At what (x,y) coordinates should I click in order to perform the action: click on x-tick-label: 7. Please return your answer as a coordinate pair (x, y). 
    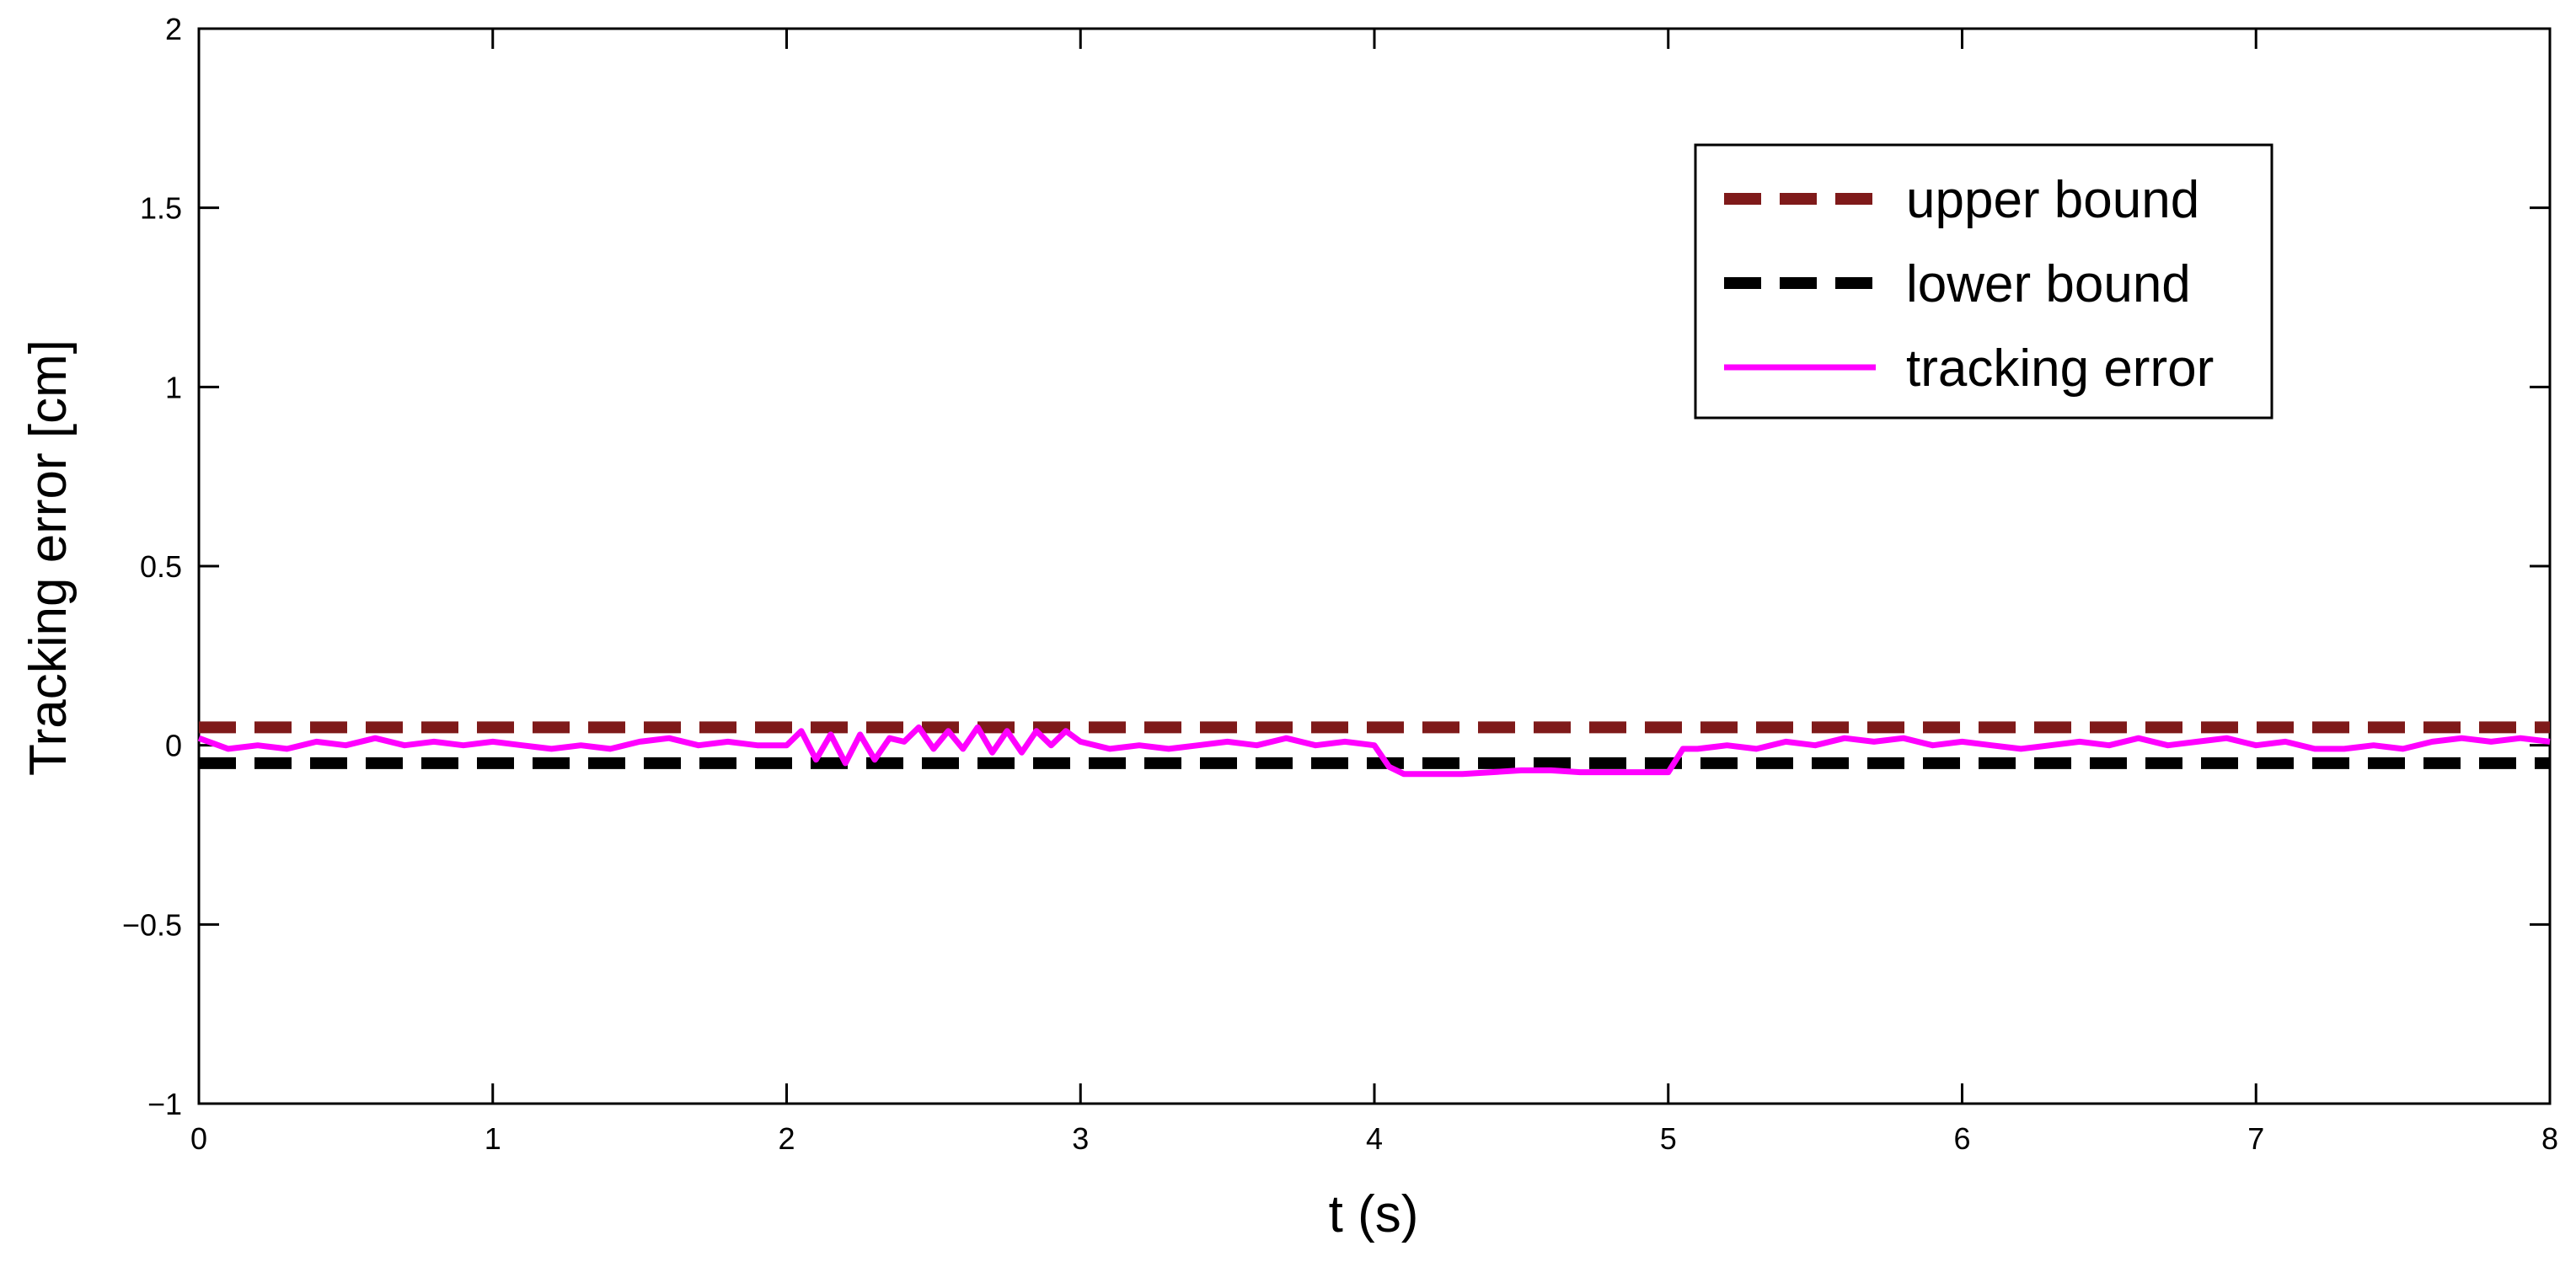
    Looking at the image, I should click on (2255, 1138).